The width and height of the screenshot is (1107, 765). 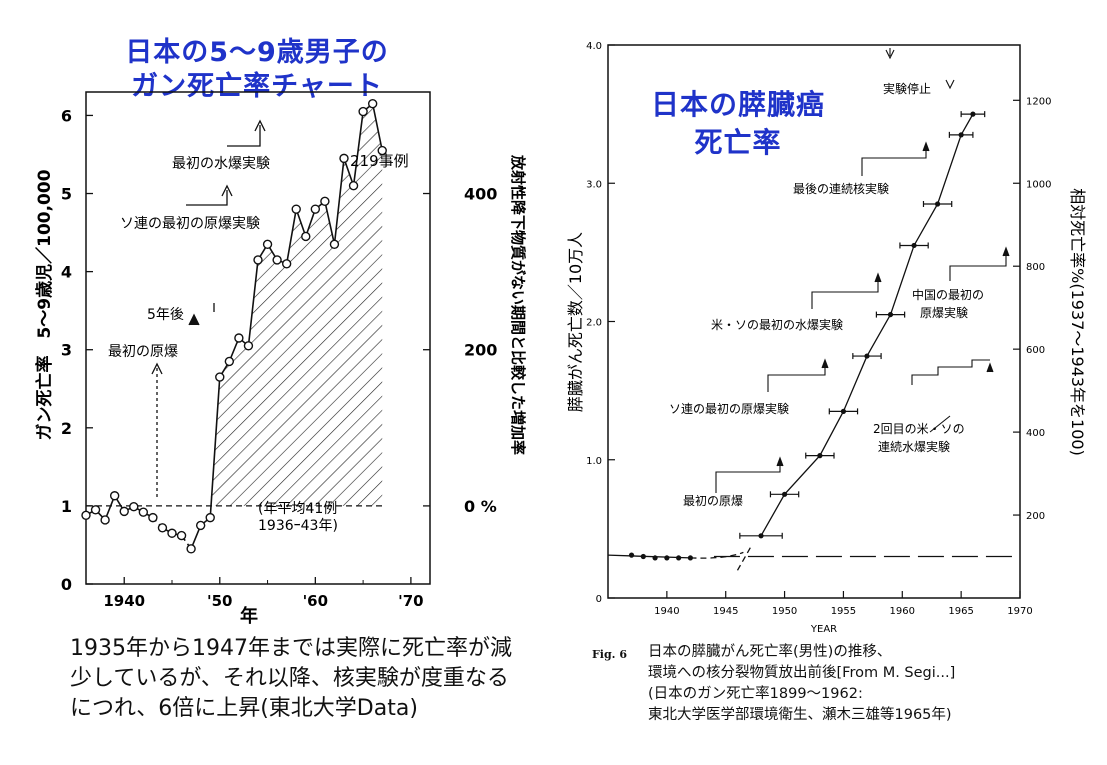 What do you see at coordinates (1019, 611) in the screenshot?
I see `right-x-tick-label: 1970` at bounding box center [1019, 611].